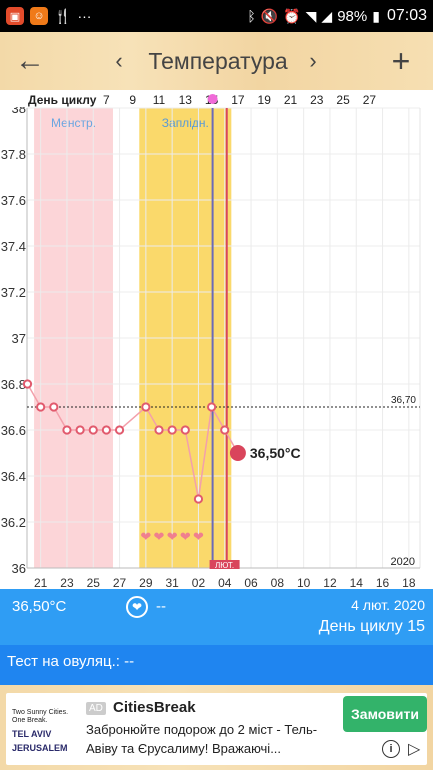 This screenshot has width=433, height=770. Describe the element at coordinates (13, 292) in the screenshot. I see `y-tick-label: 37.2` at that location.